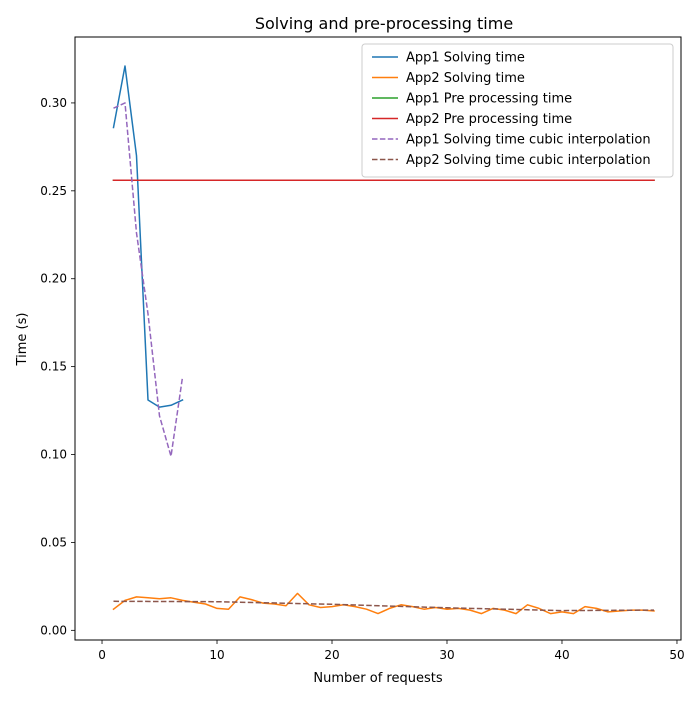 The image size is (700, 704). I want to click on legend-label-4: App2 Pre processing time, so click(489, 119).